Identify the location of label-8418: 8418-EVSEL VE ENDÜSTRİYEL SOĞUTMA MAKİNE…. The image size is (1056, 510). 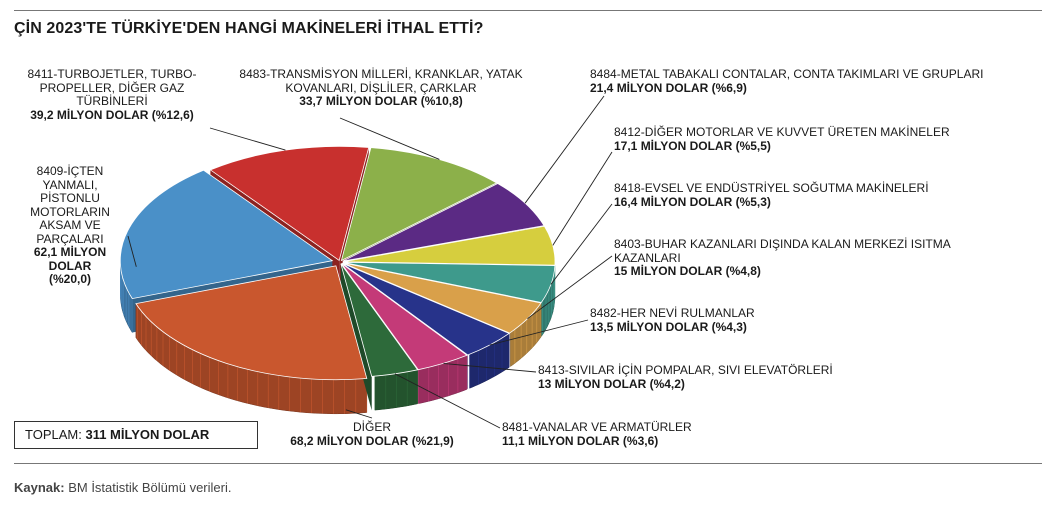
(824, 195).